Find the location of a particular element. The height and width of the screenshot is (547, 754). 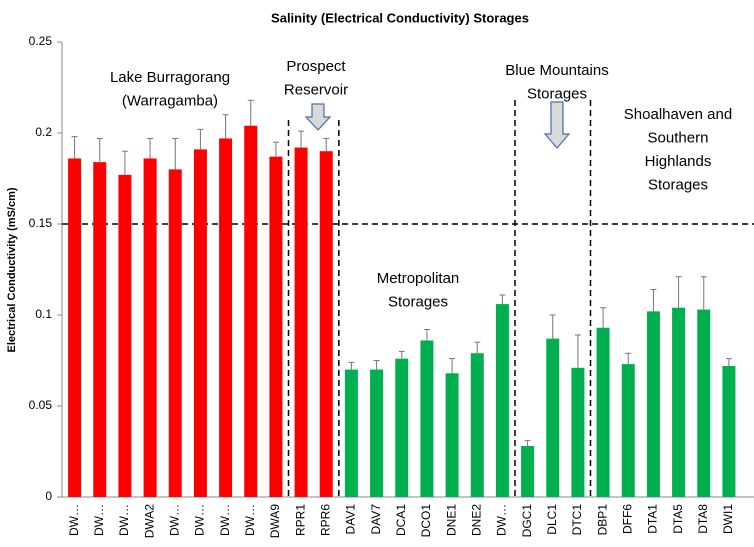

y-tick-label: 0 is located at coordinates (48, 496).